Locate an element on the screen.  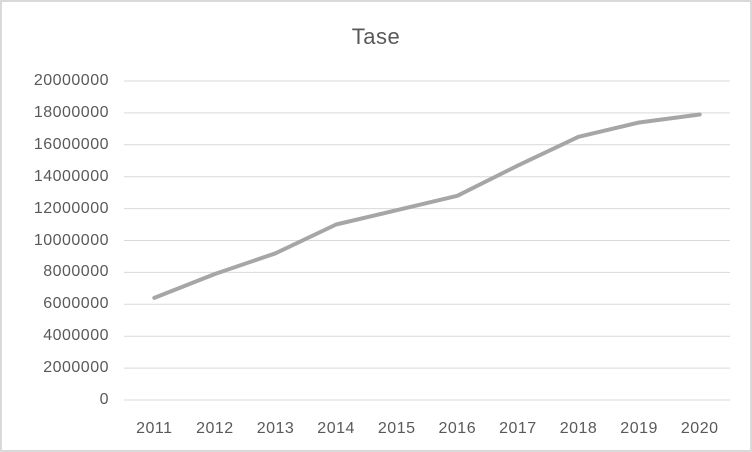
y-axis-tick-label: 14000000 is located at coordinates (71, 176).